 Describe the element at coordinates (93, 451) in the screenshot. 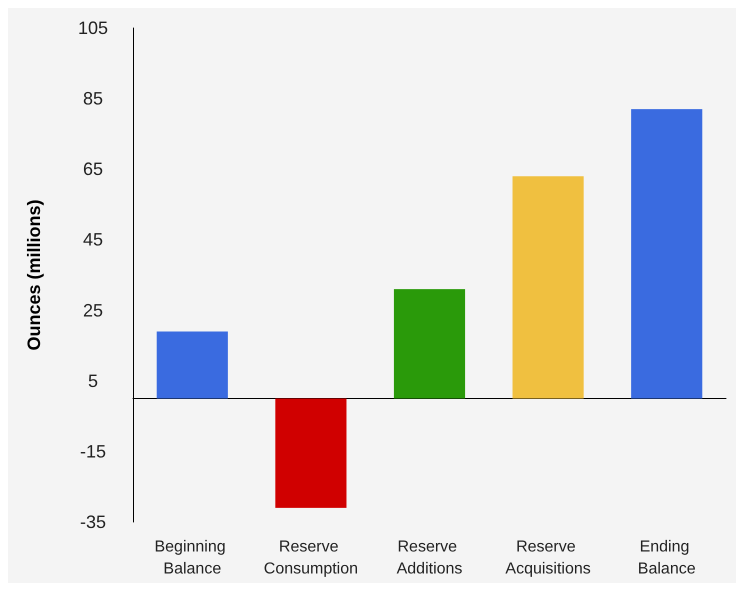

I see `y-tick-label: -15` at that location.